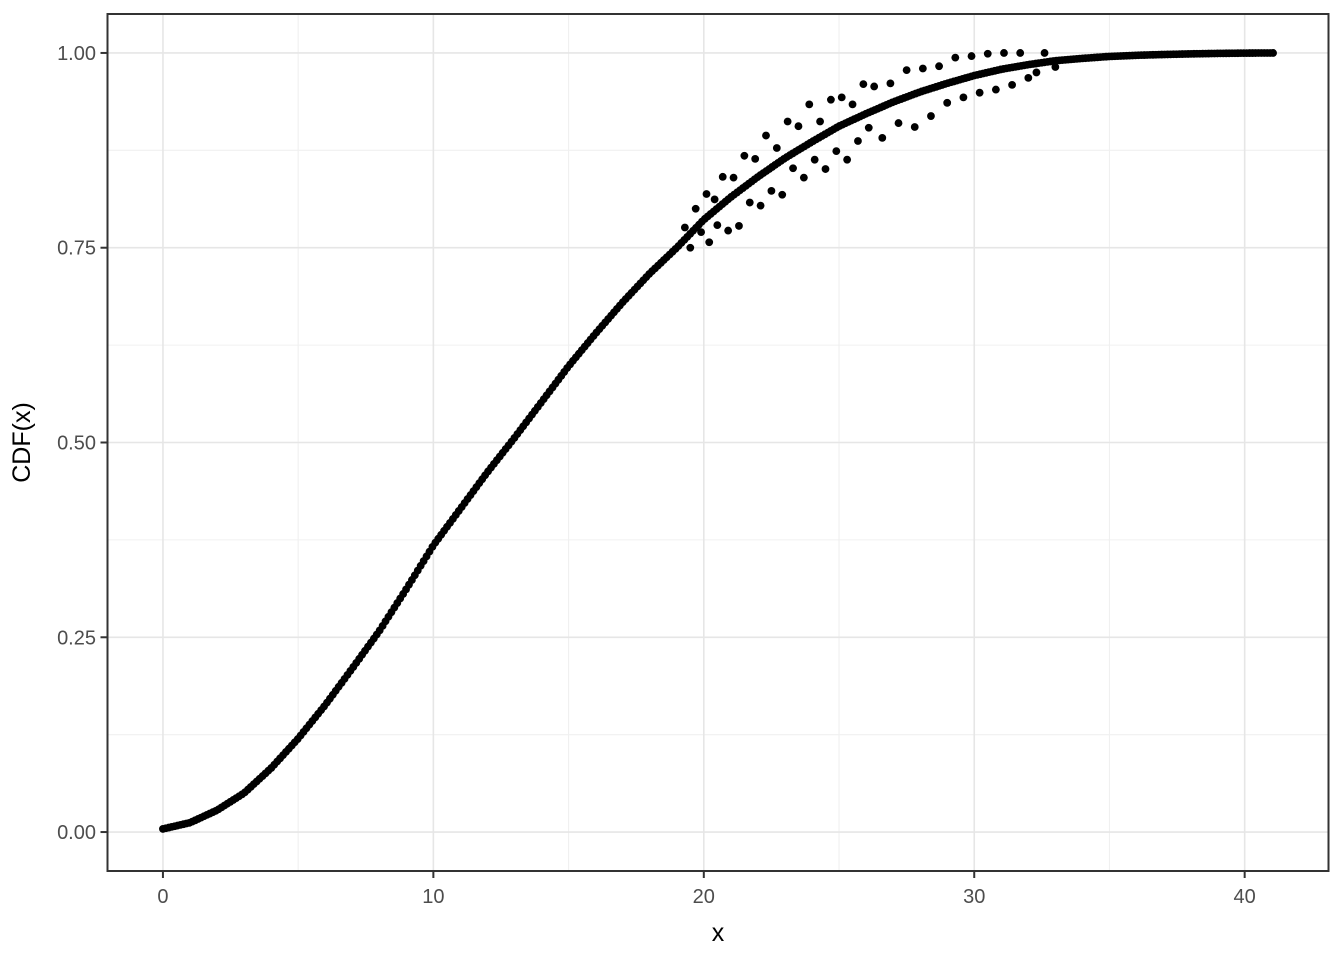  What do you see at coordinates (1245, 897) in the screenshot?
I see `x-tick-label: 40` at bounding box center [1245, 897].